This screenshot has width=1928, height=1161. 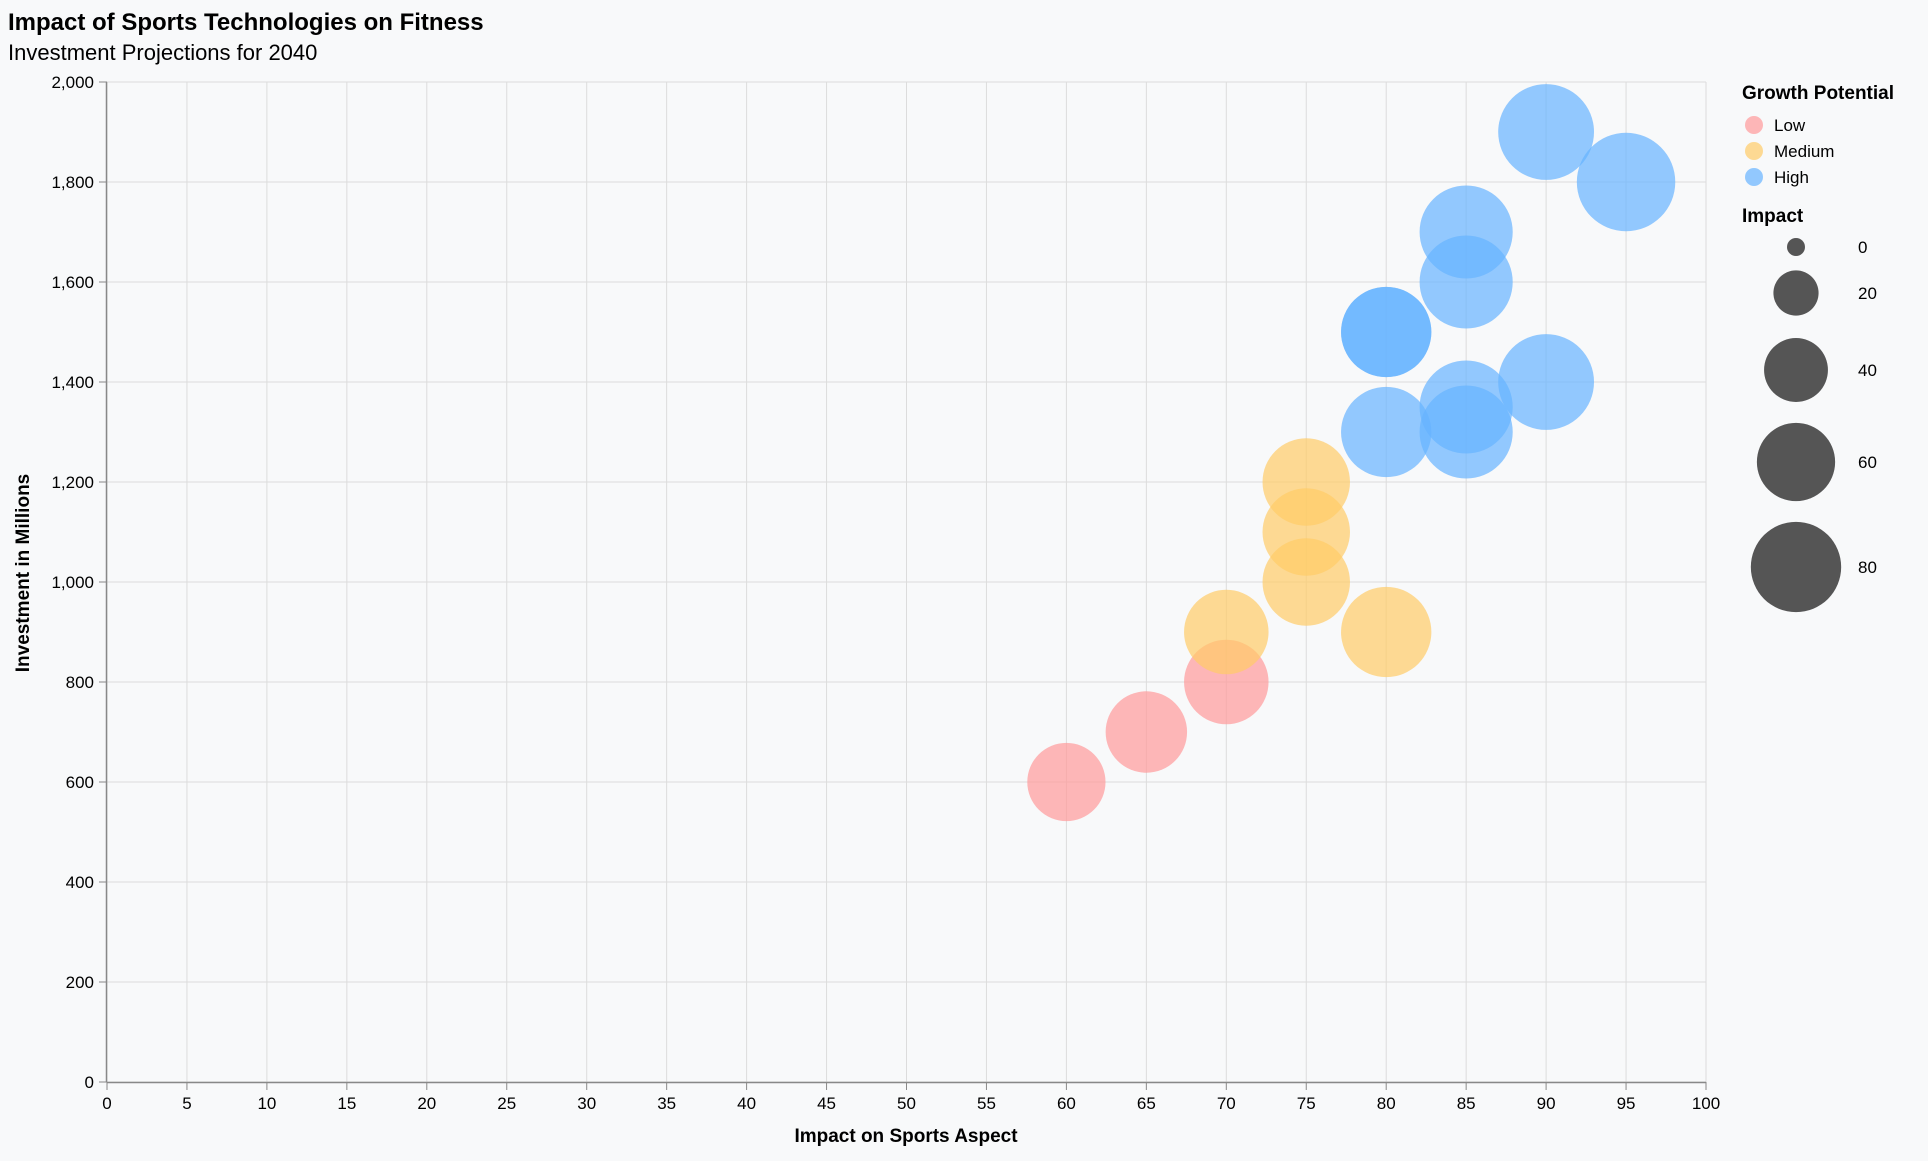 What do you see at coordinates (1386, 1103) in the screenshot?
I see `x-tick-label: 80` at bounding box center [1386, 1103].